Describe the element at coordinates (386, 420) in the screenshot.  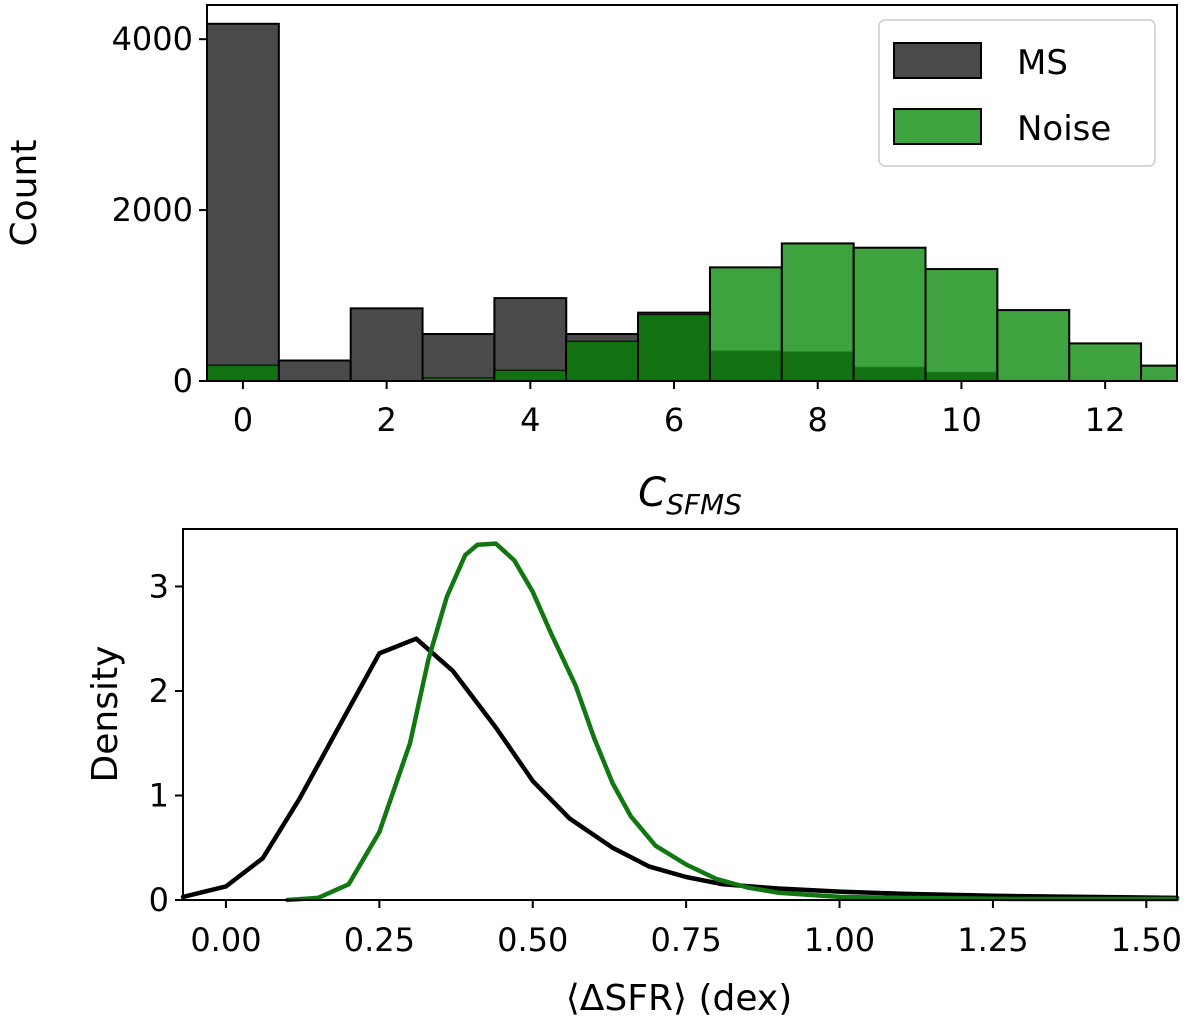
I see `x-tick-label: 2` at that location.